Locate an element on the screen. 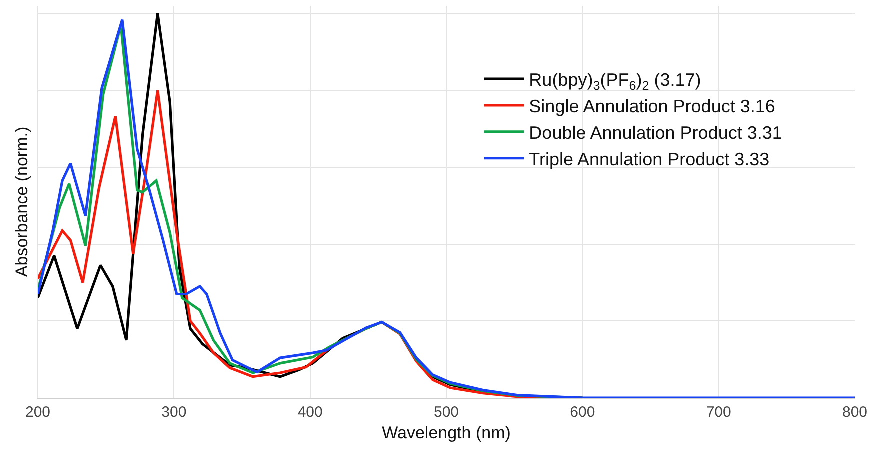 The height and width of the screenshot is (450, 873). legend-label: Single Annulation Product 3.16 is located at coordinates (652, 106).